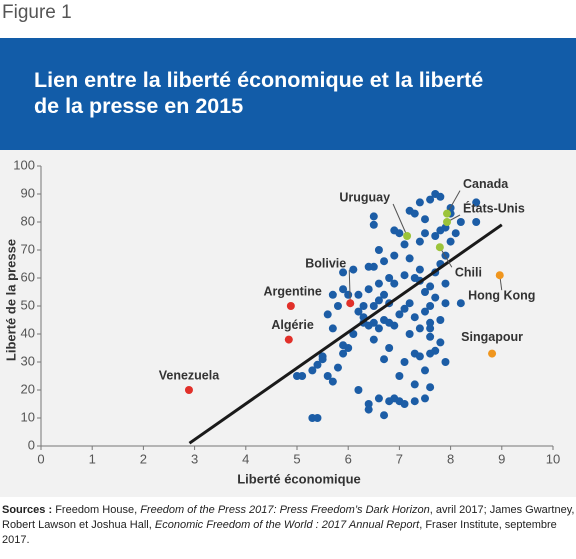  What do you see at coordinates (194, 458) in the screenshot?
I see `x-tick-label: 3` at bounding box center [194, 458].